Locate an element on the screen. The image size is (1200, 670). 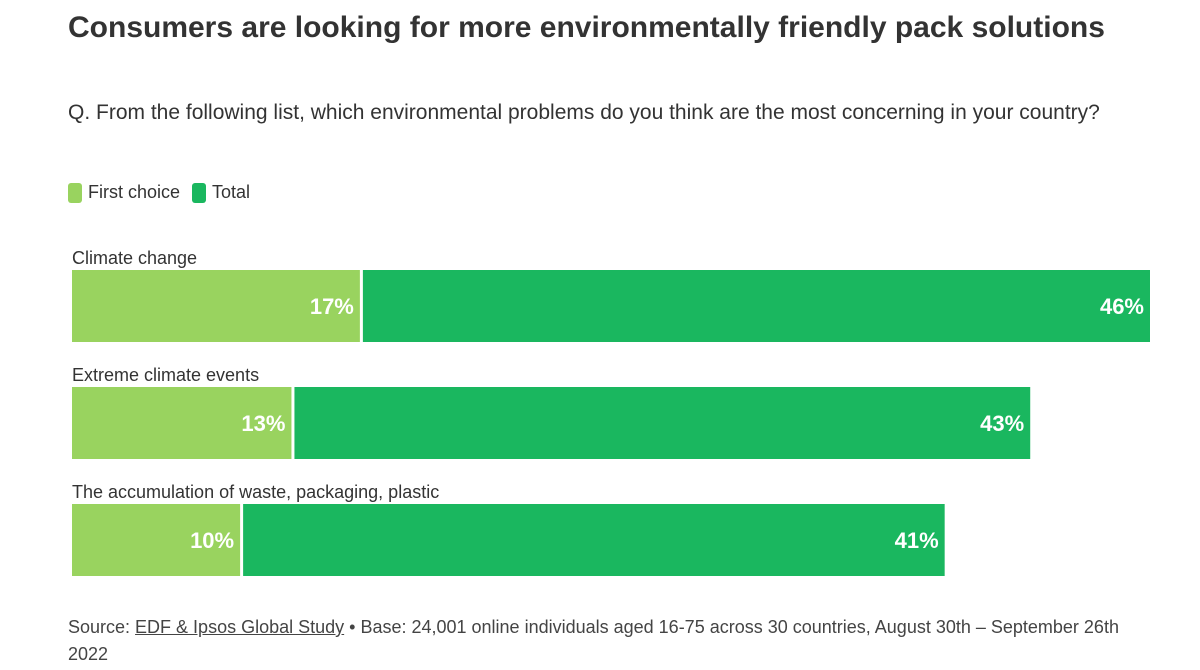
legend-item-first-choice: First choice is located at coordinates (124, 192).